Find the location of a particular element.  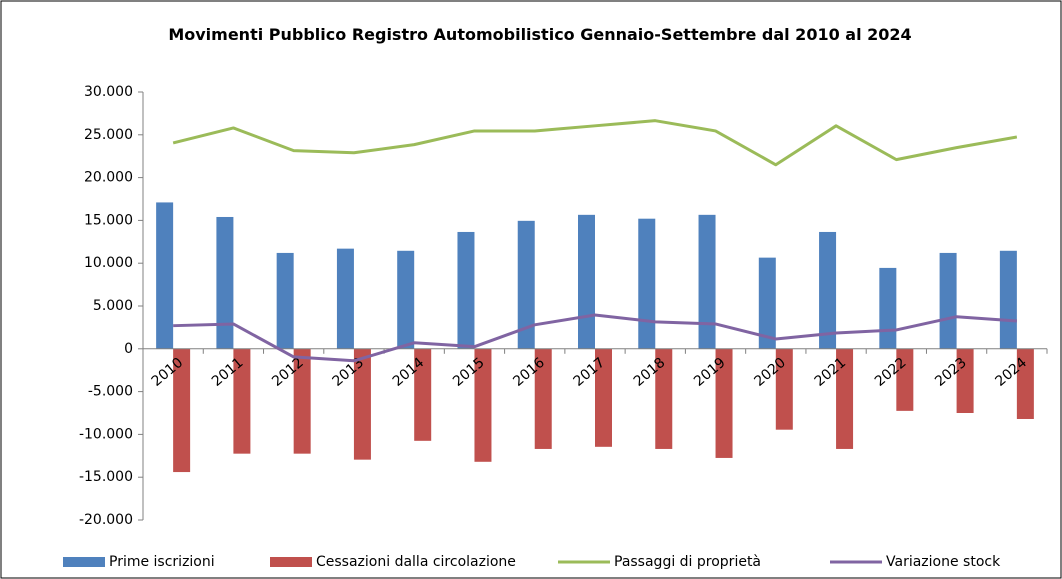

y-tick-label: 15.000 is located at coordinates (108, 220).